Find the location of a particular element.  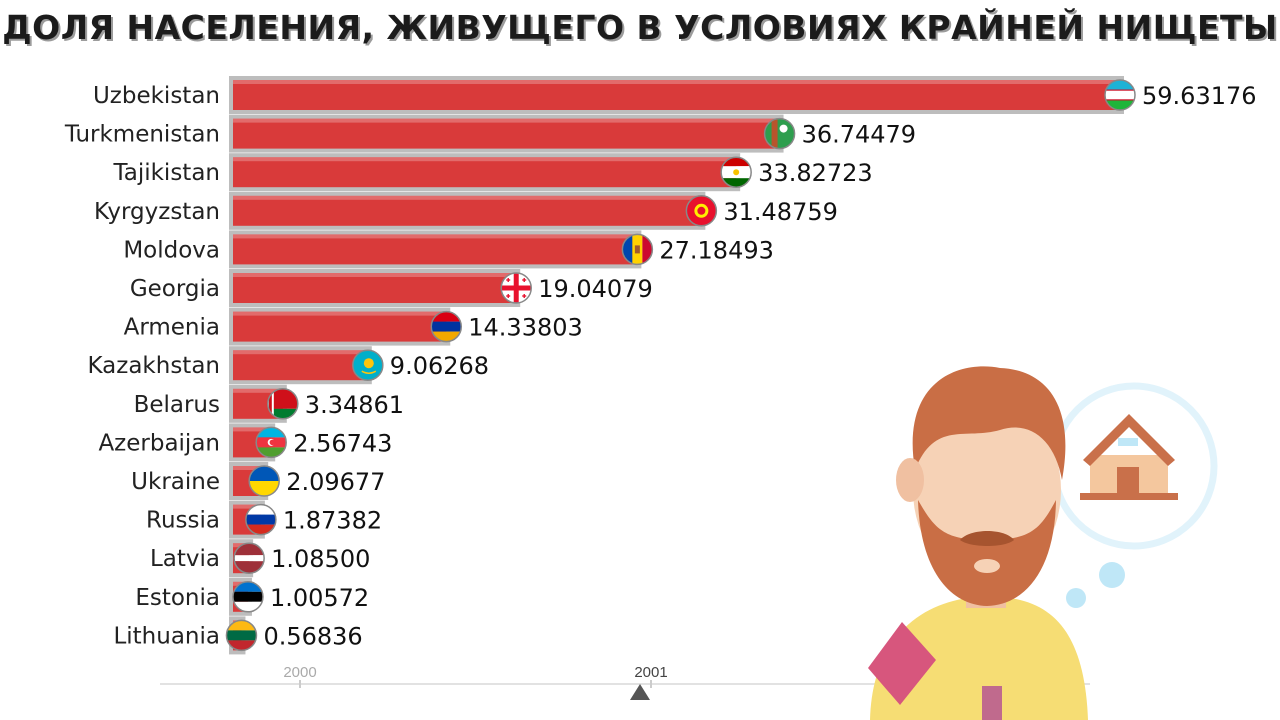

value-label: 1.08500 is located at coordinates (320, 559).